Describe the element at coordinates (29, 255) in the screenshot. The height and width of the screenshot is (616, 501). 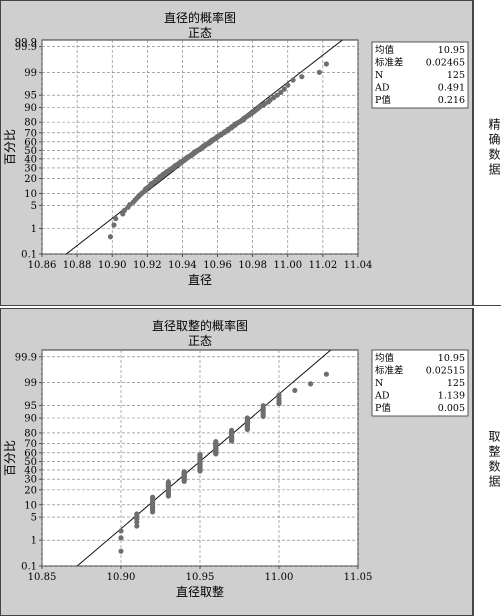
I see `y-tick-label: 0.1` at that location.